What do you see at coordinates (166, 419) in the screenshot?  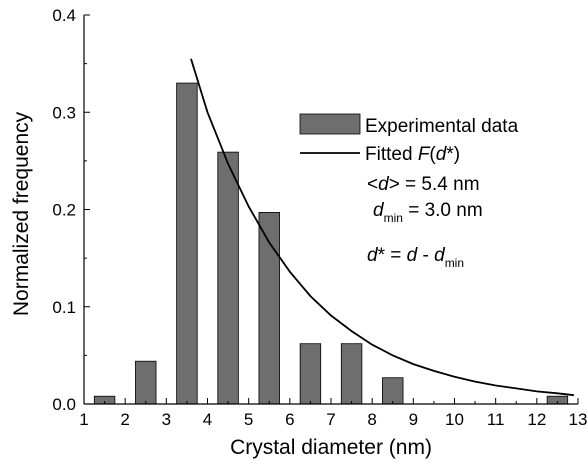 I see `x-tick-label: 3` at bounding box center [166, 419].